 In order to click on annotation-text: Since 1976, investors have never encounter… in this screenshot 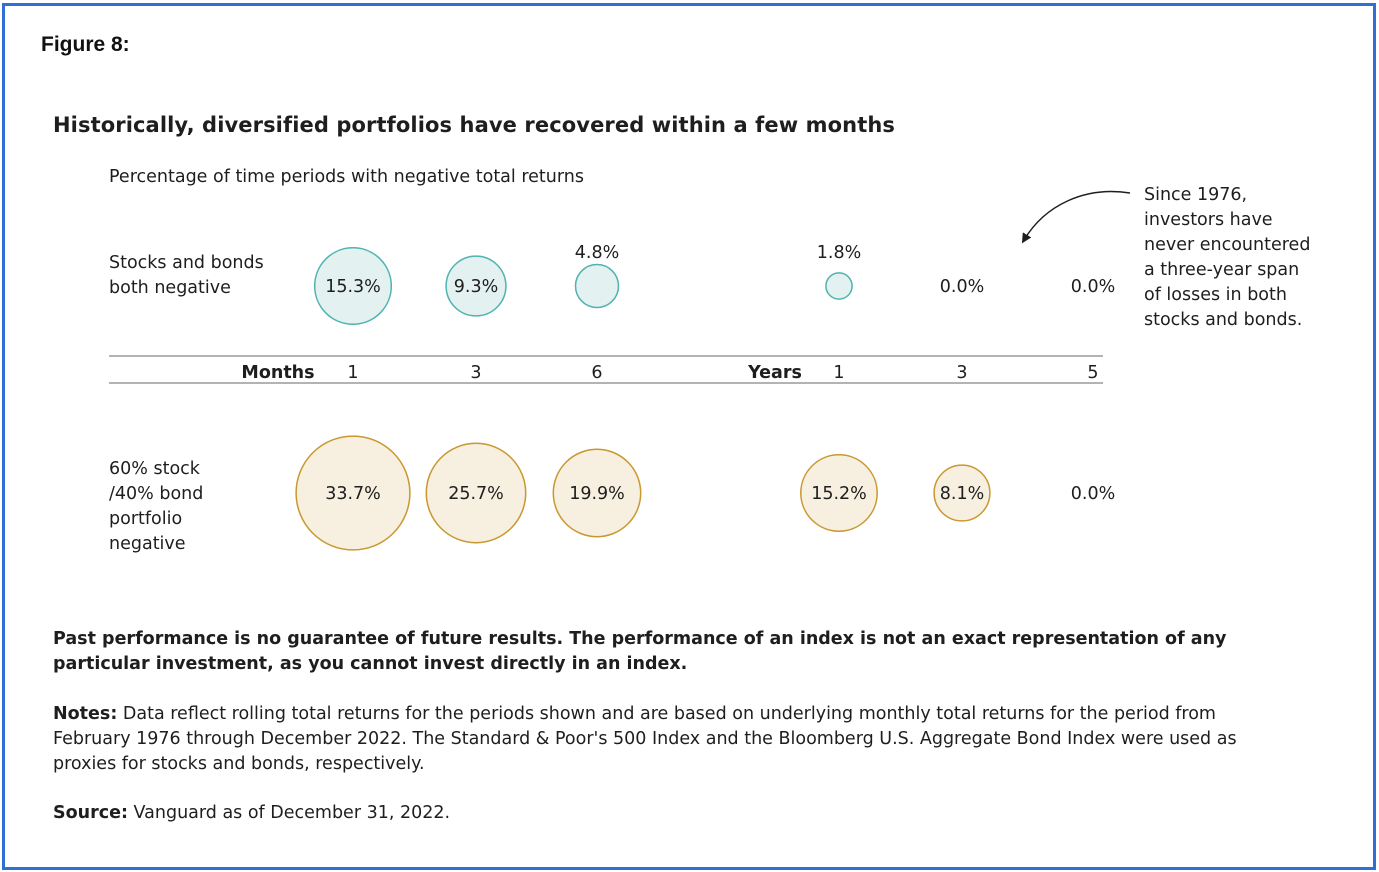, I will do `click(1227, 257)`.